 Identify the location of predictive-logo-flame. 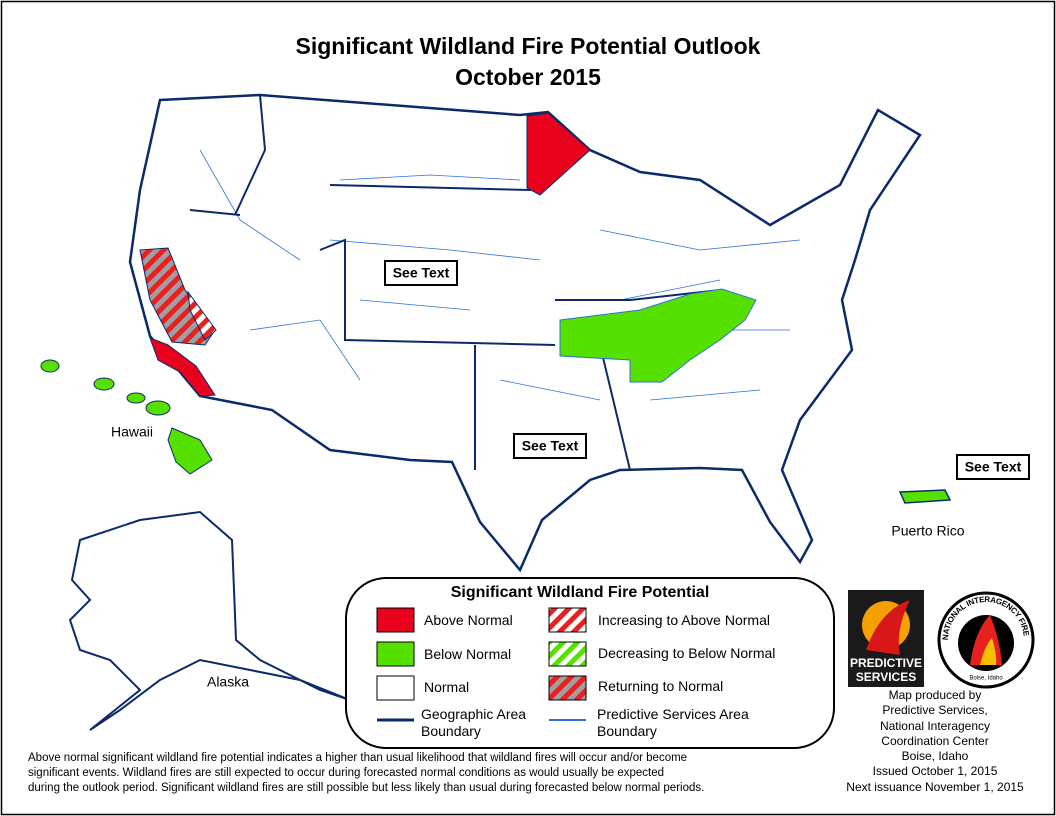
(888, 627).